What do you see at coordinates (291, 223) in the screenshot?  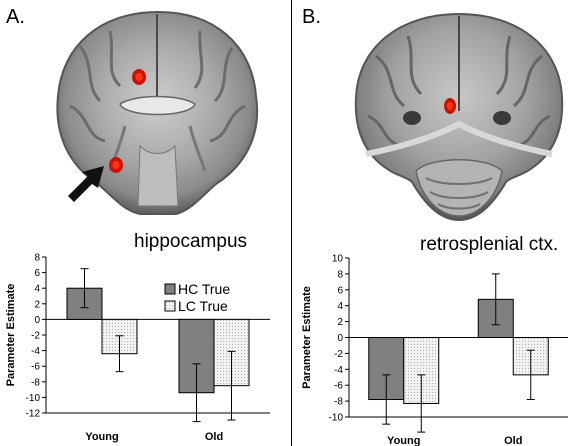 I see `panel-divider` at bounding box center [291, 223].